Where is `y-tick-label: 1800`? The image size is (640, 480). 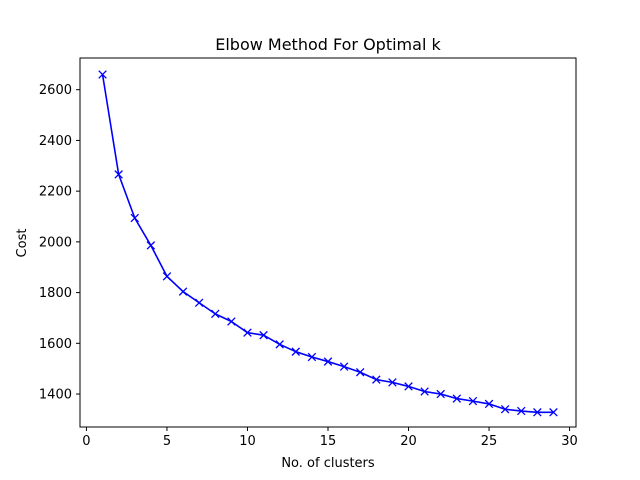 y-tick-label: 1800 is located at coordinates (55, 293).